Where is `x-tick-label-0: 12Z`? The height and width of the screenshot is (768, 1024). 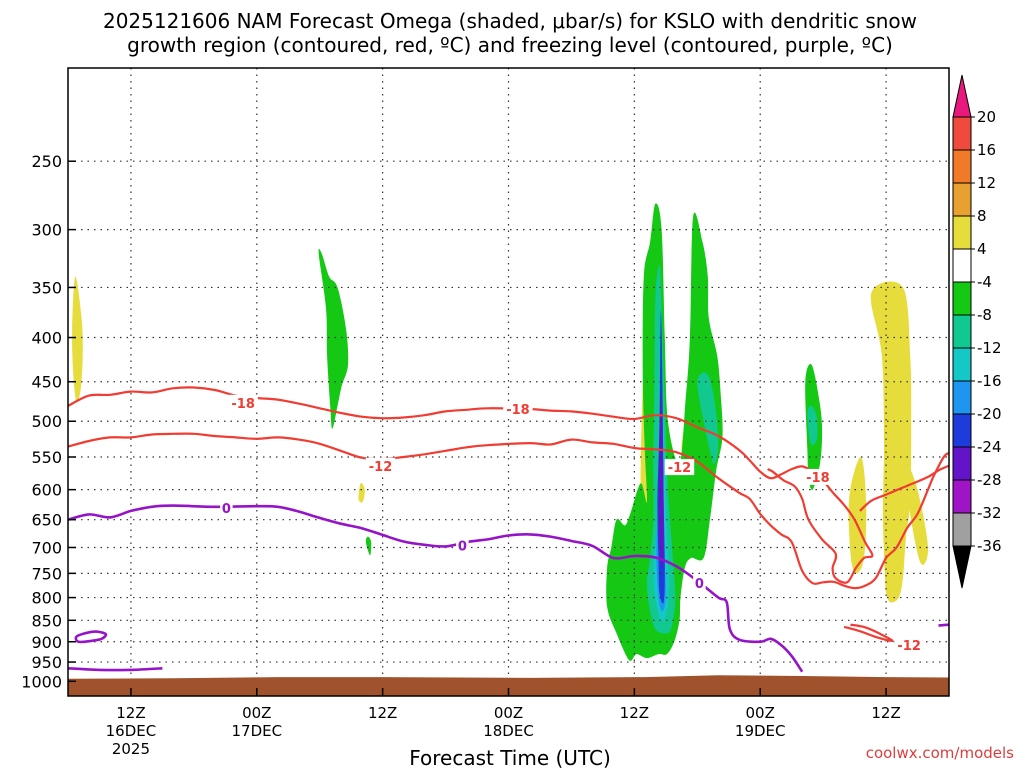
x-tick-label-0: 12Z is located at coordinates (130, 713).